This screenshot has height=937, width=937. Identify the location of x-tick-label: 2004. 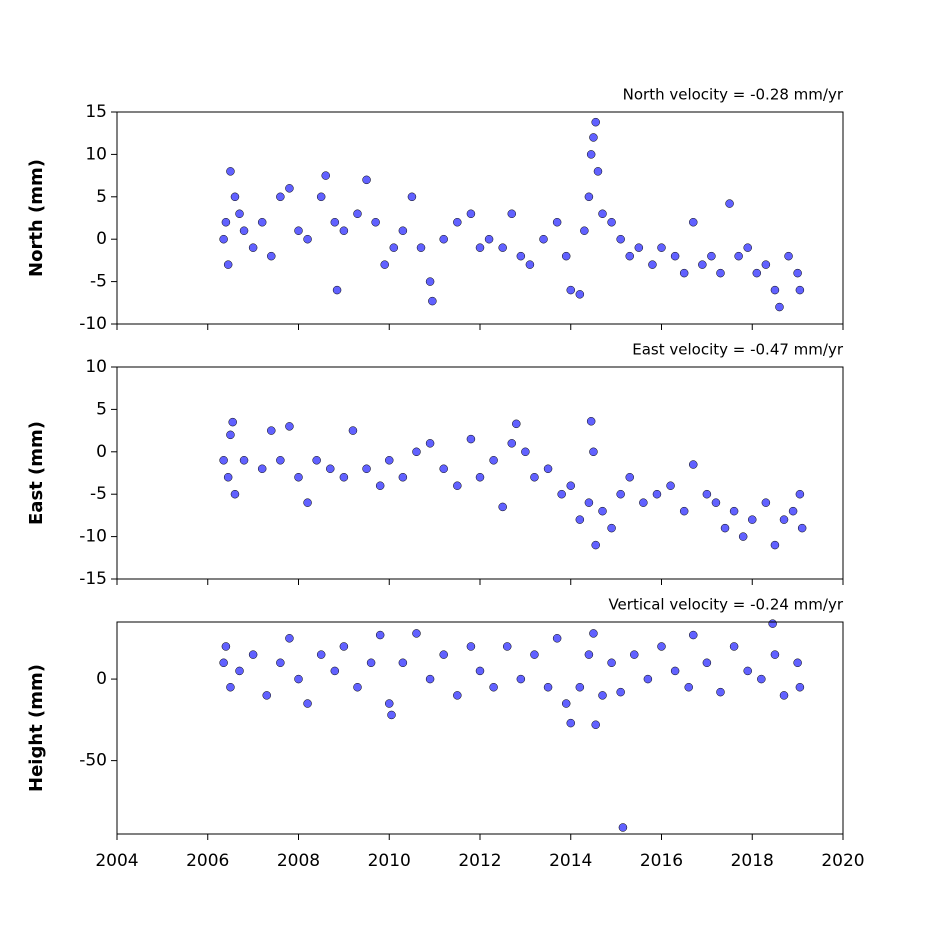
(116, 861).